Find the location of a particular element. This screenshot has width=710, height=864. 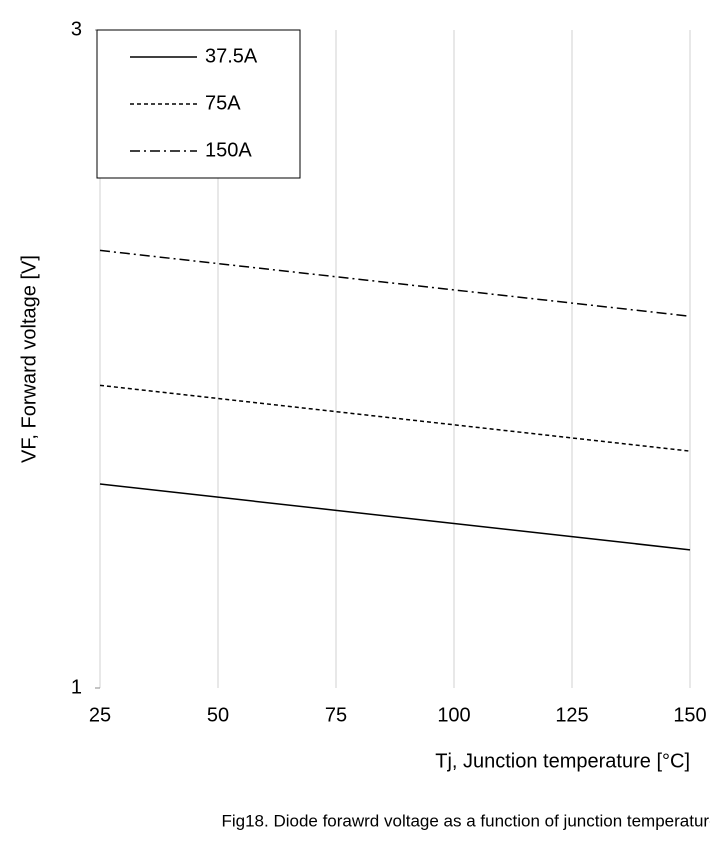

x-tick-label: 75 is located at coordinates (336, 715).